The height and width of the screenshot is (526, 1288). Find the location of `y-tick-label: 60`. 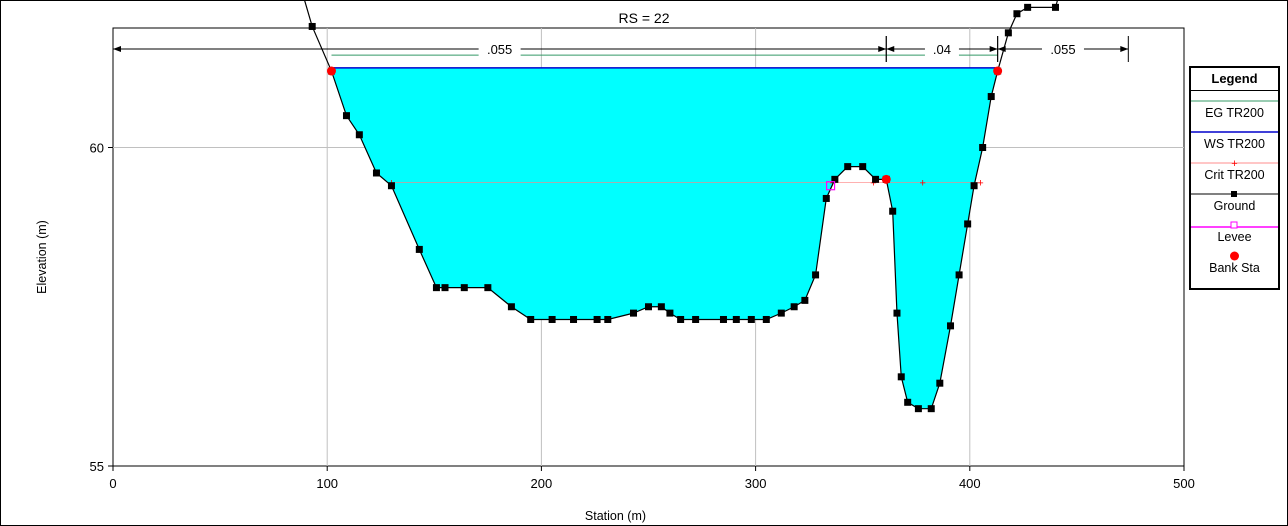

y-tick-label: 60 is located at coordinates (97, 148).